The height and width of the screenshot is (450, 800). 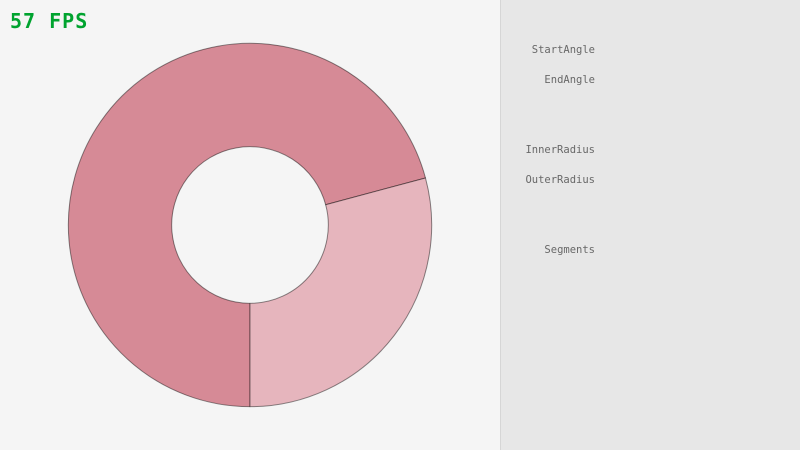 I want to click on ring-segment-single, so click(x=341, y=292).